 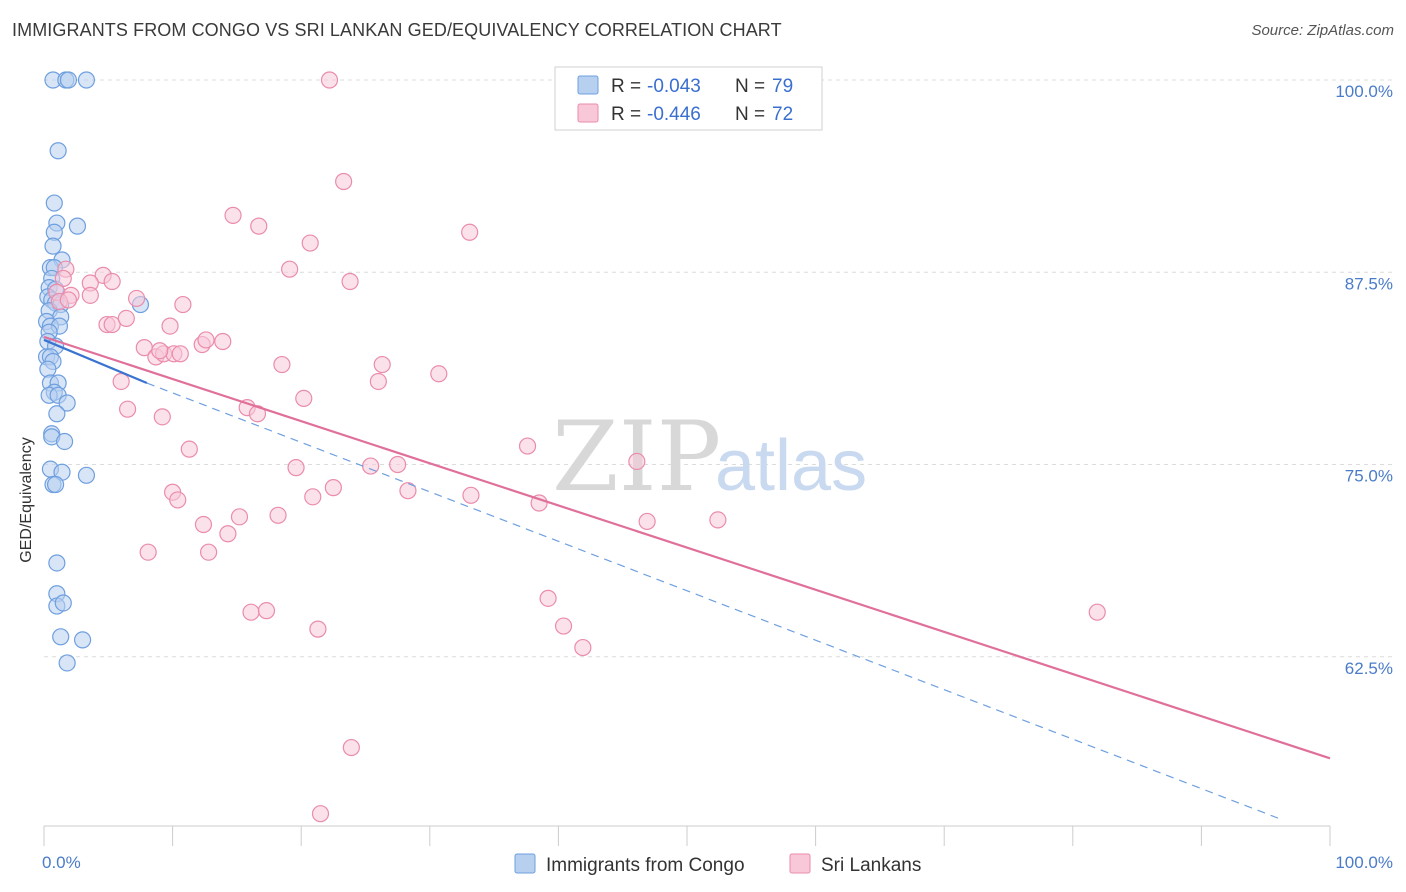 What do you see at coordinates (674, 86) in the screenshot?
I see `legend-r-value-congo: -0.043` at bounding box center [674, 86].